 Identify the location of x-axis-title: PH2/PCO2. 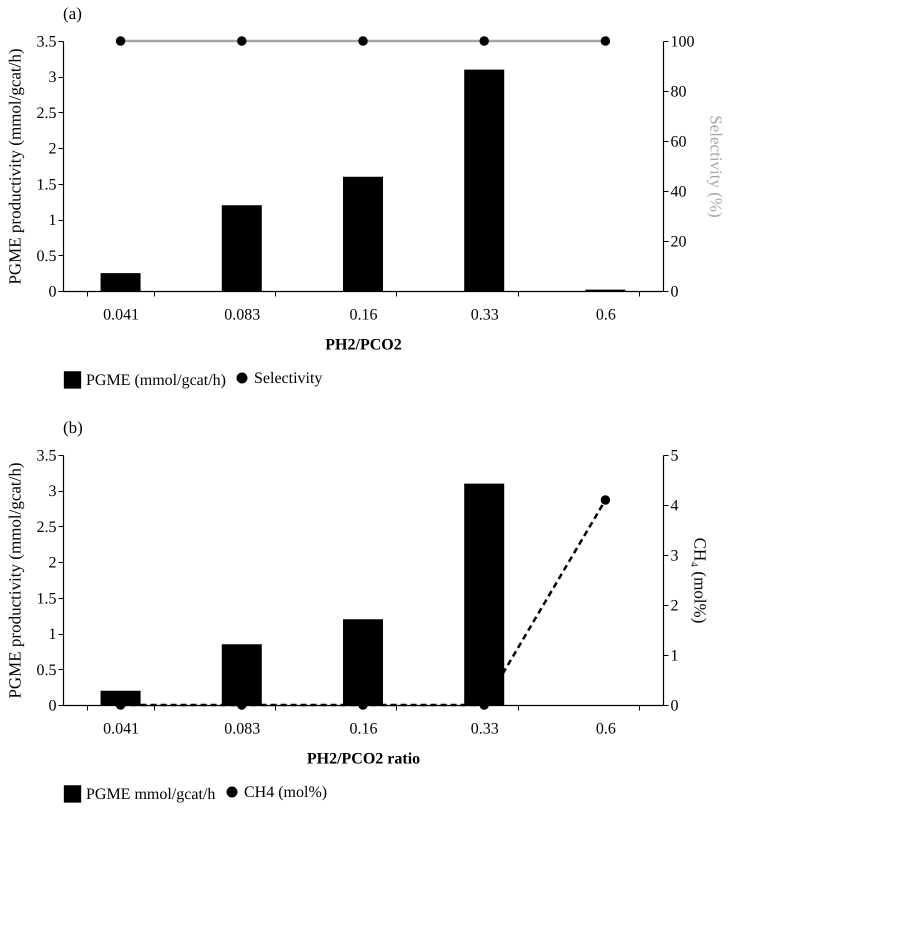
(363, 345).